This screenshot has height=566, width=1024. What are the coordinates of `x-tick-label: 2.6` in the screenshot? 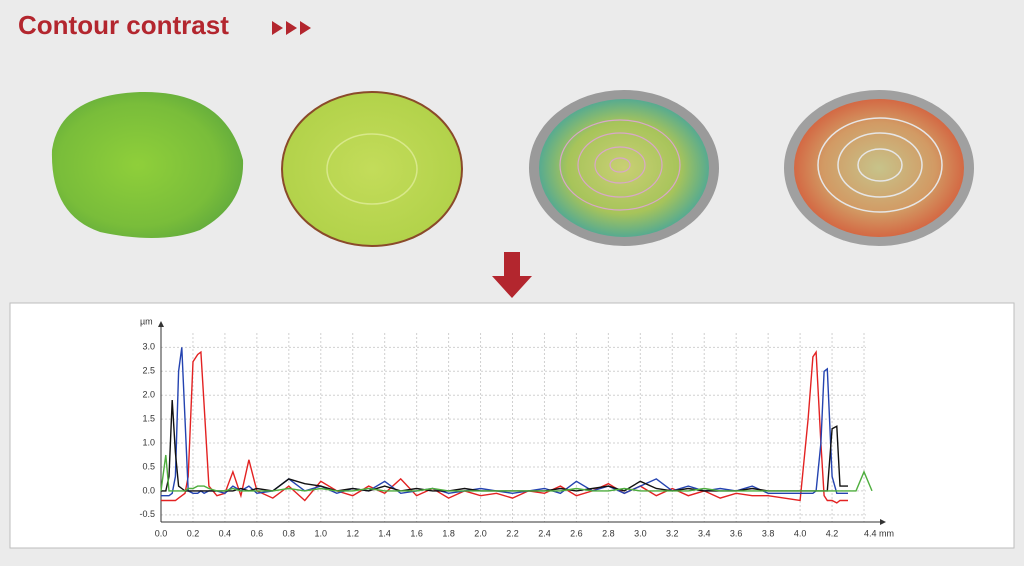 It's located at (576, 533).